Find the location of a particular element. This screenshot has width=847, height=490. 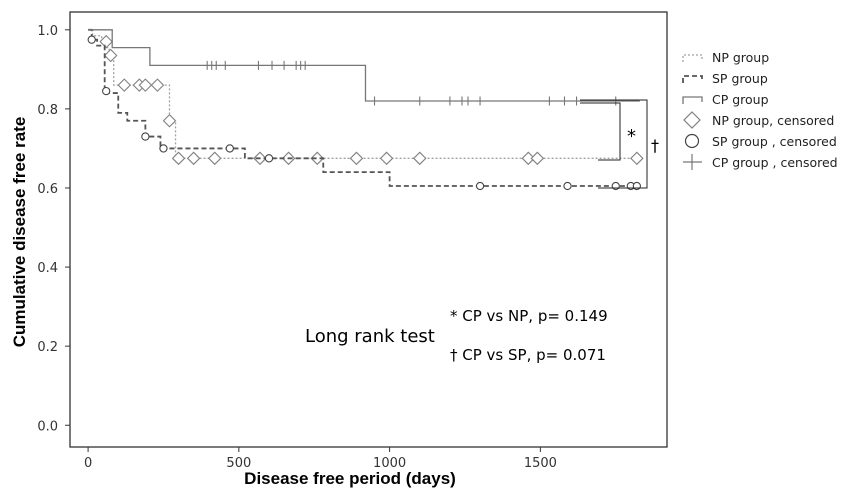

bracket-sp-marker: † is located at coordinates (655, 145).